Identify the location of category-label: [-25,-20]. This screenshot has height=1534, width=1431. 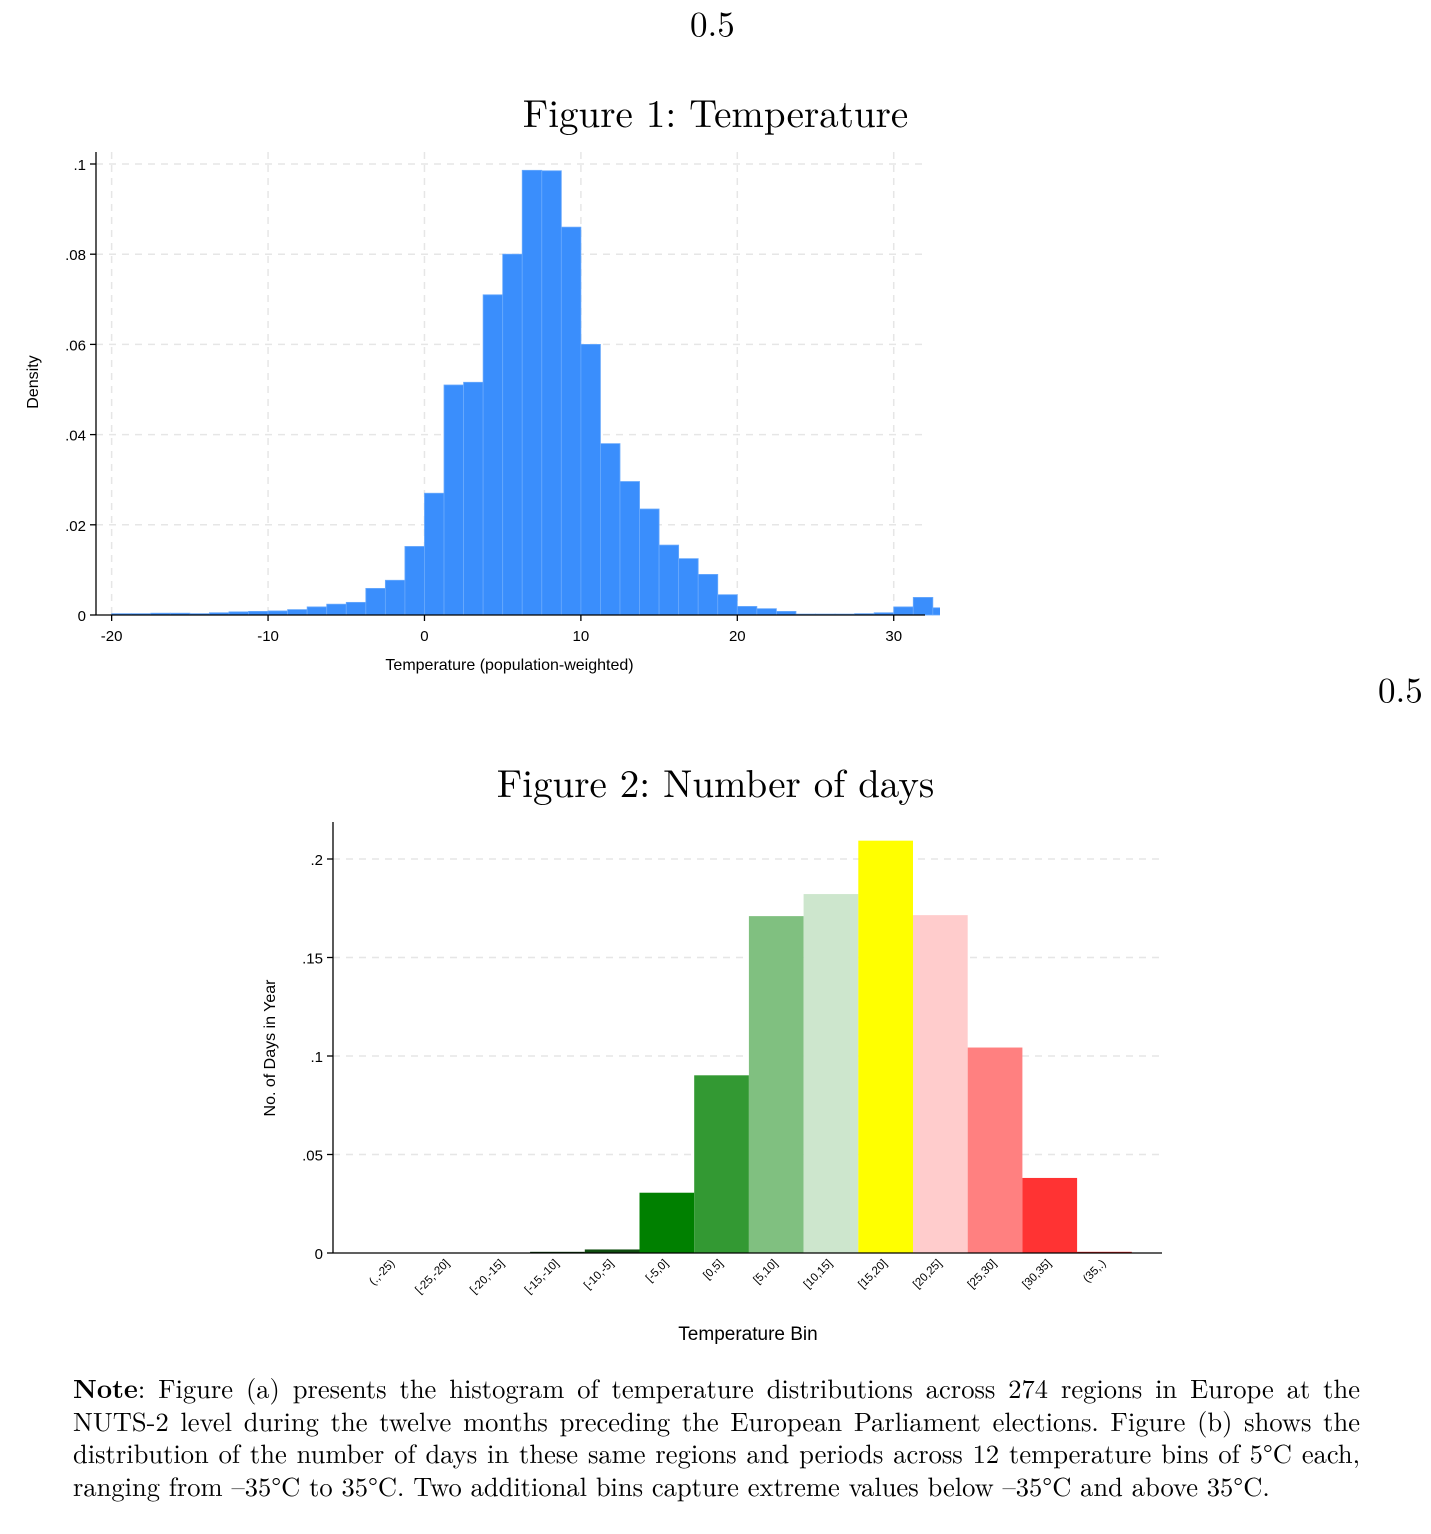
(432, 1277).